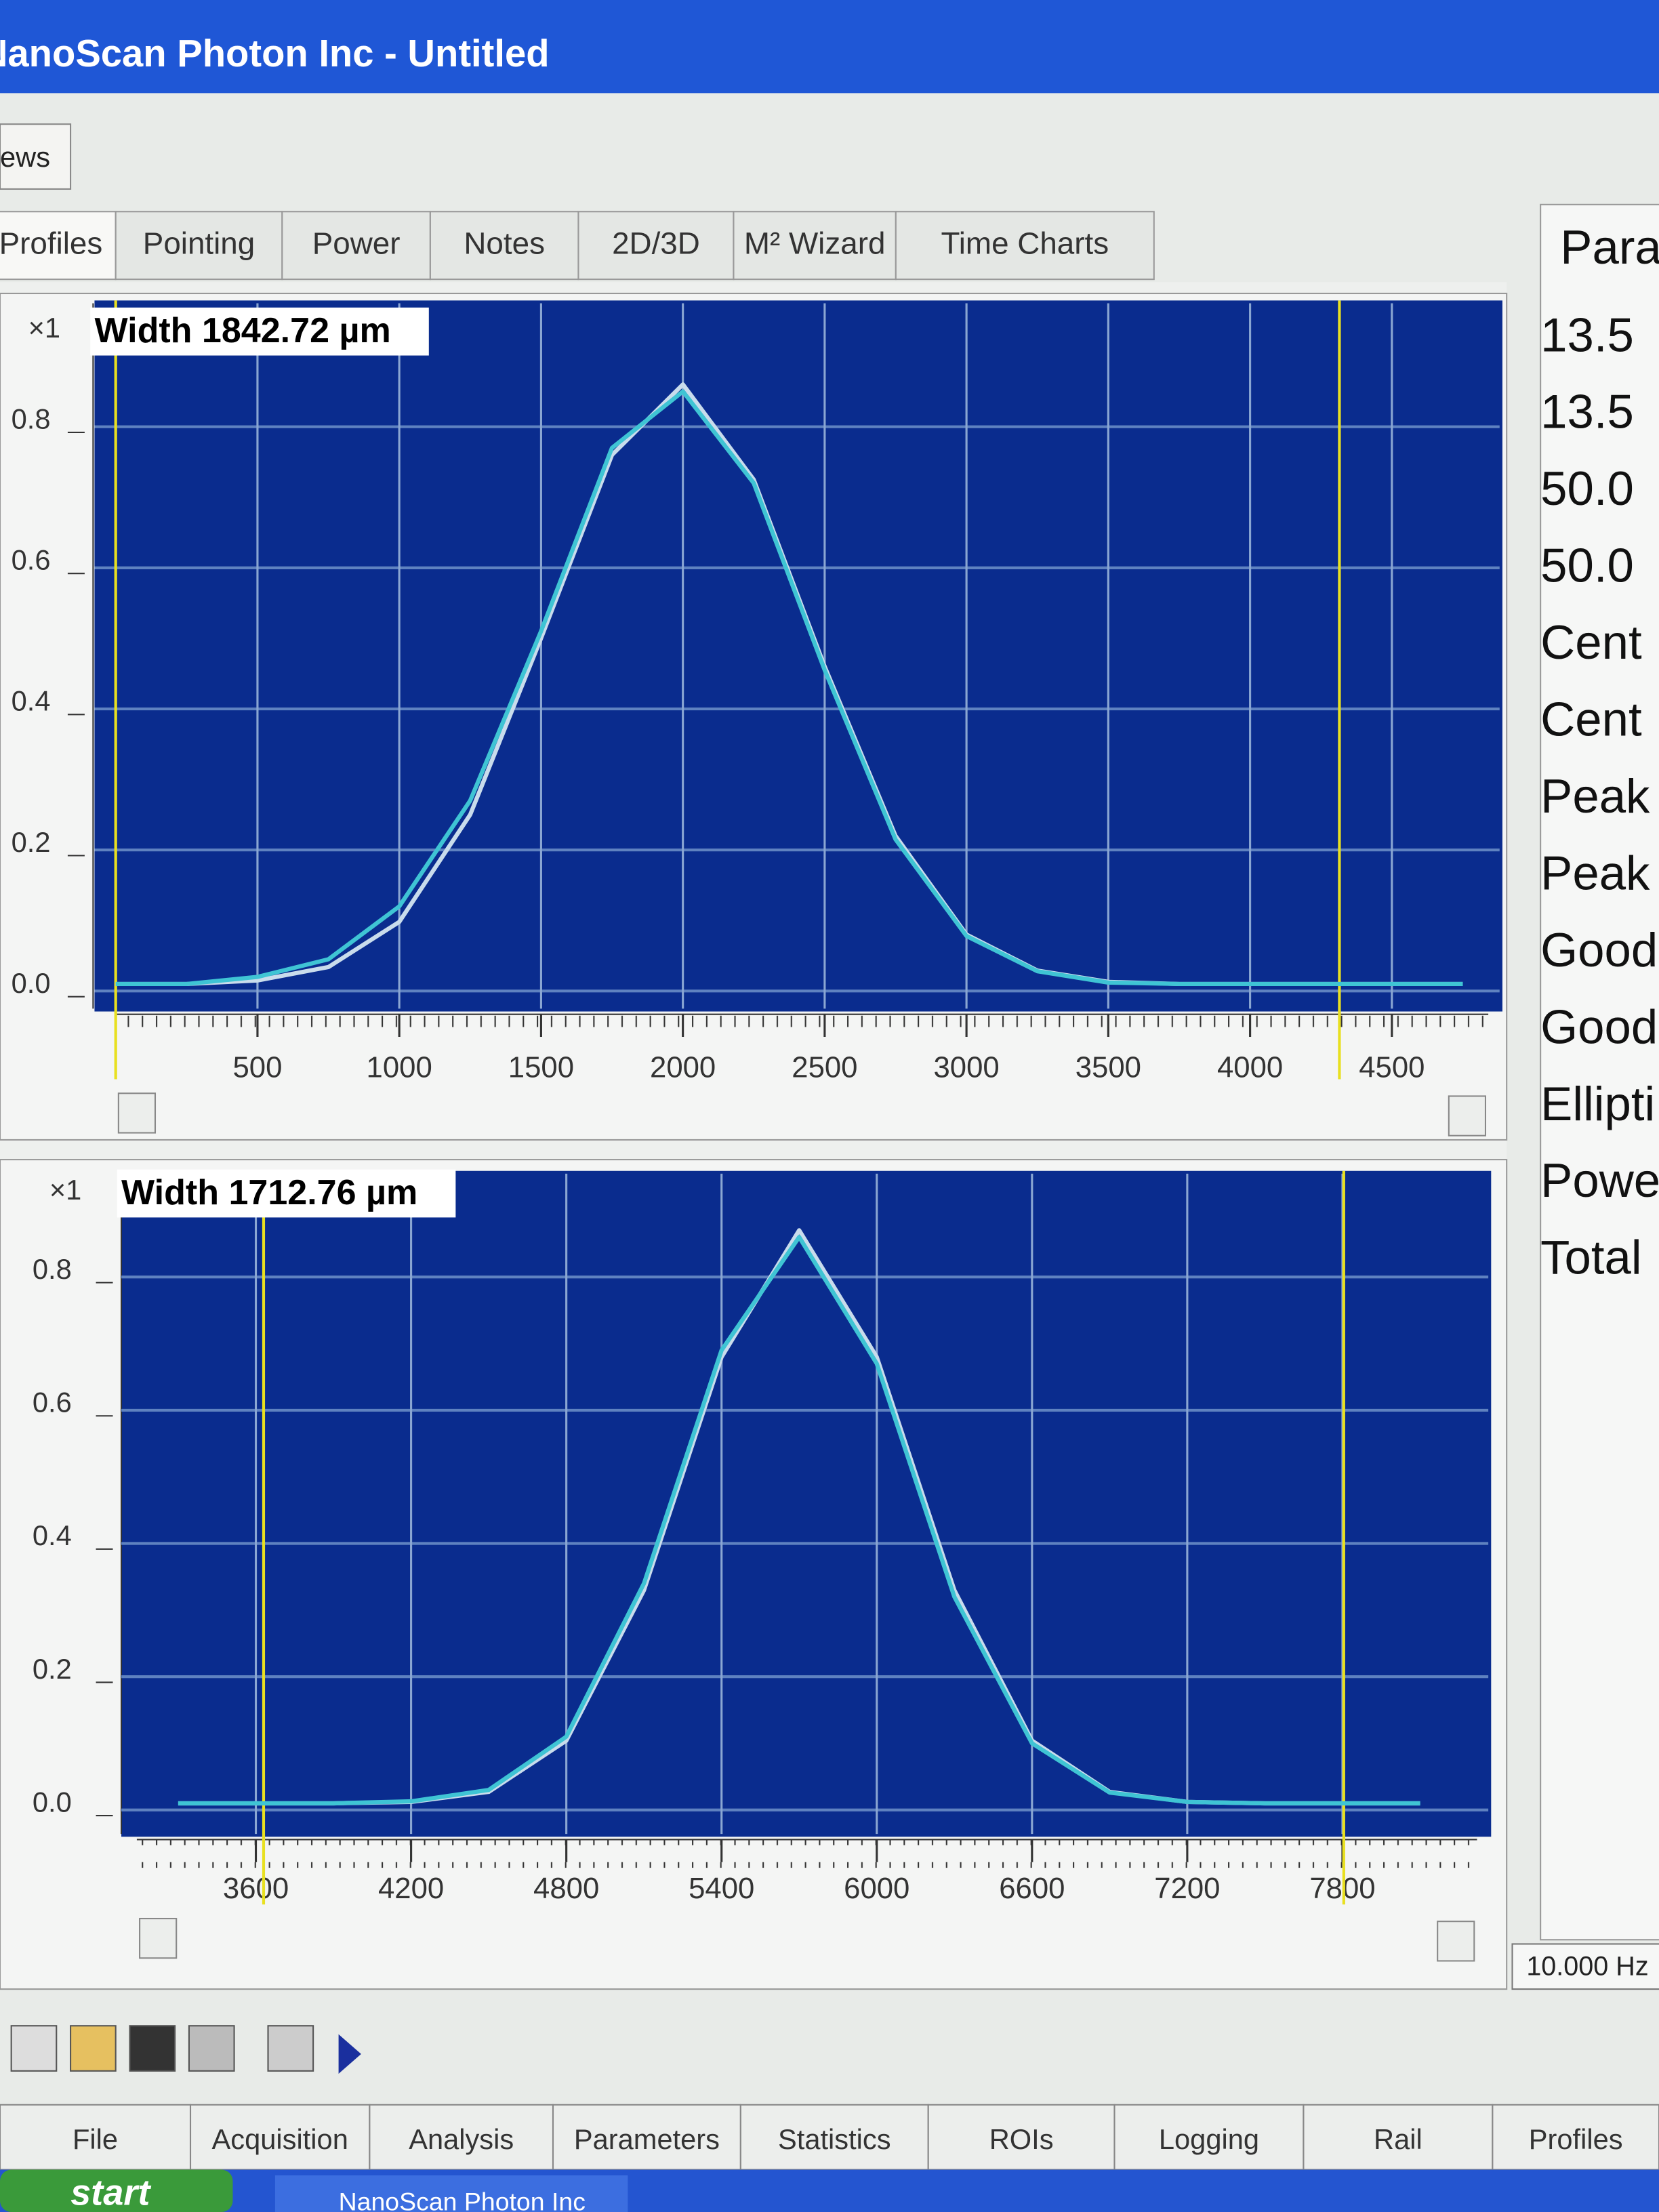  I want to click on task-label: NanoScan Photon Inc, so click(462, 2199).